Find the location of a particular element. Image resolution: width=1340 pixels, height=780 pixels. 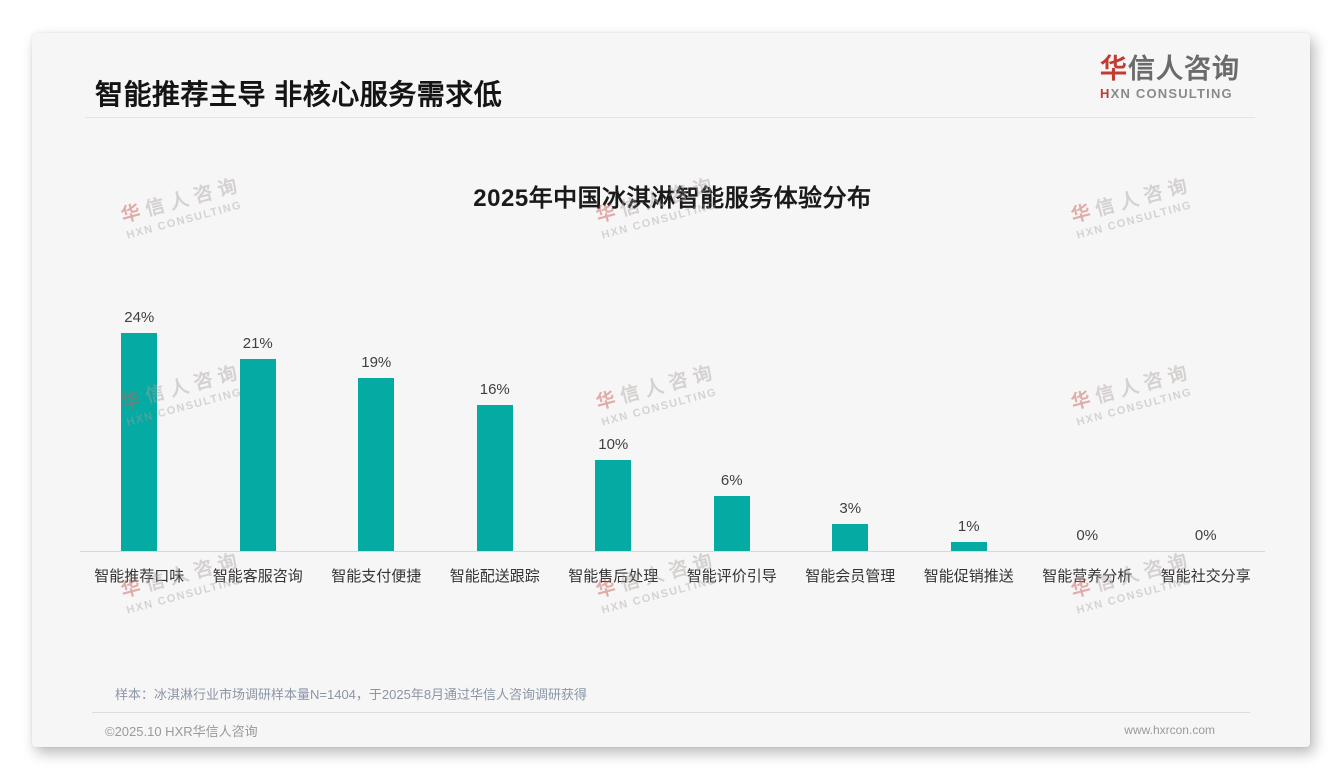

card-footer: ©2025.10 HXR华信人咨询 www.hxrcon.com is located at coordinates (671, 729).